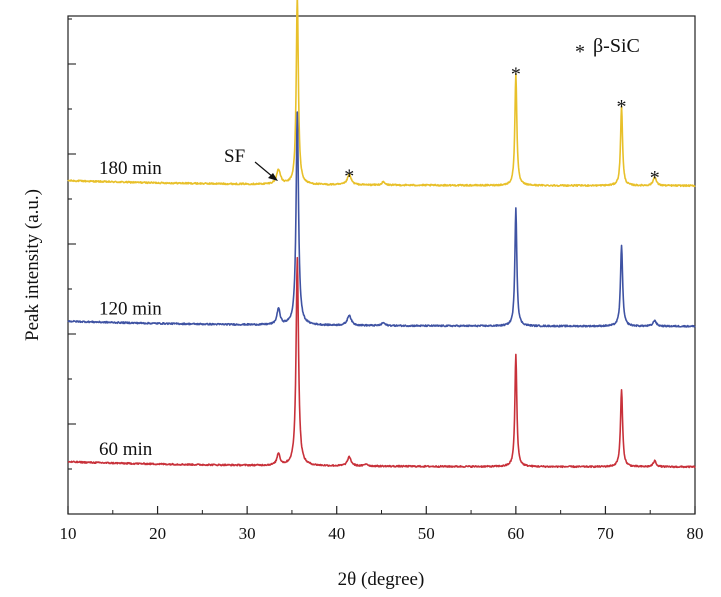 This screenshot has height=597, width=721. Describe the element at coordinates (130, 168) in the screenshot. I see `series-label: 180 min` at that location.